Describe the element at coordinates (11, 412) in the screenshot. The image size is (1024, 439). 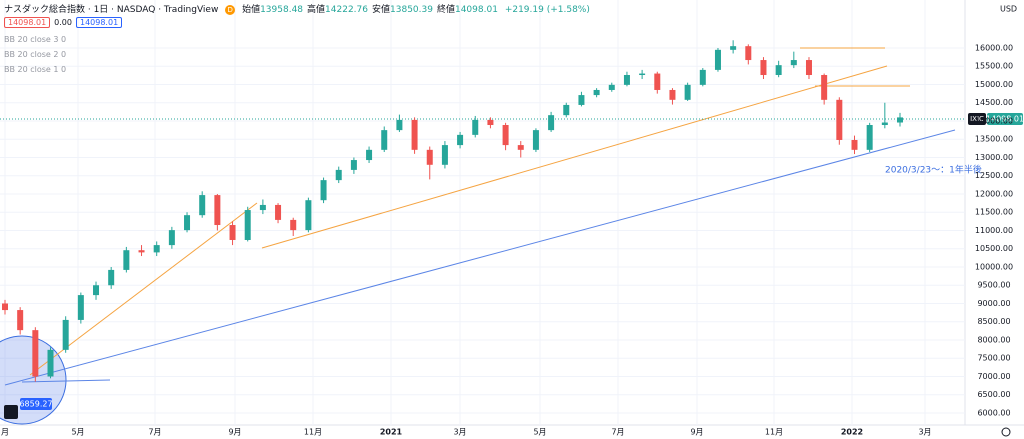
I see `logo` at that location.